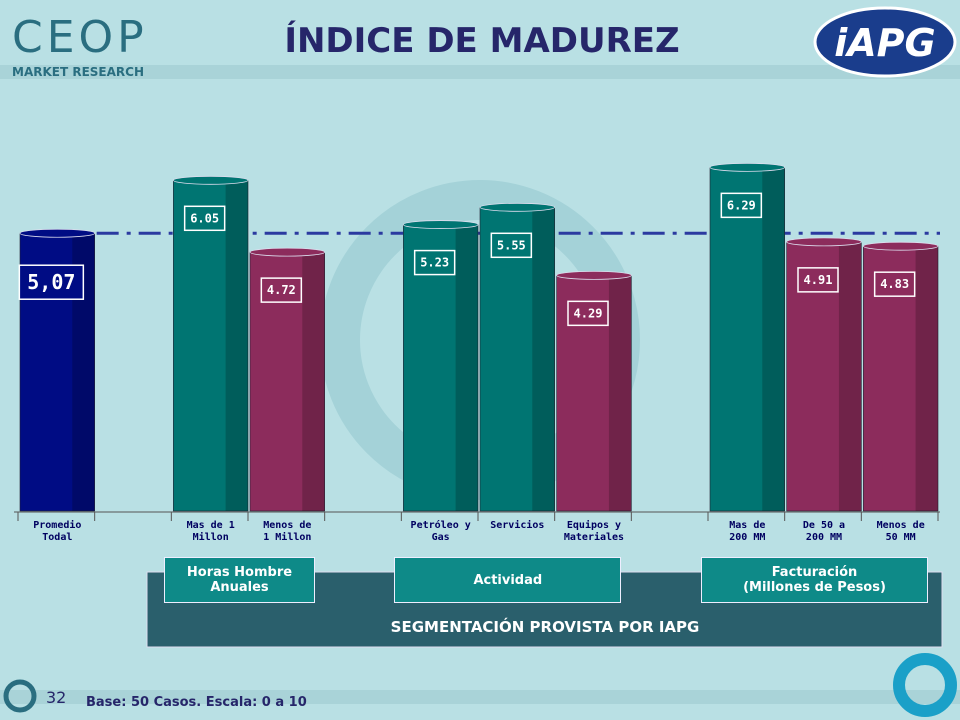 This screenshot has width=960, height=720. Describe the element at coordinates (925, 685) in the screenshot. I see `corner-ring` at that location.